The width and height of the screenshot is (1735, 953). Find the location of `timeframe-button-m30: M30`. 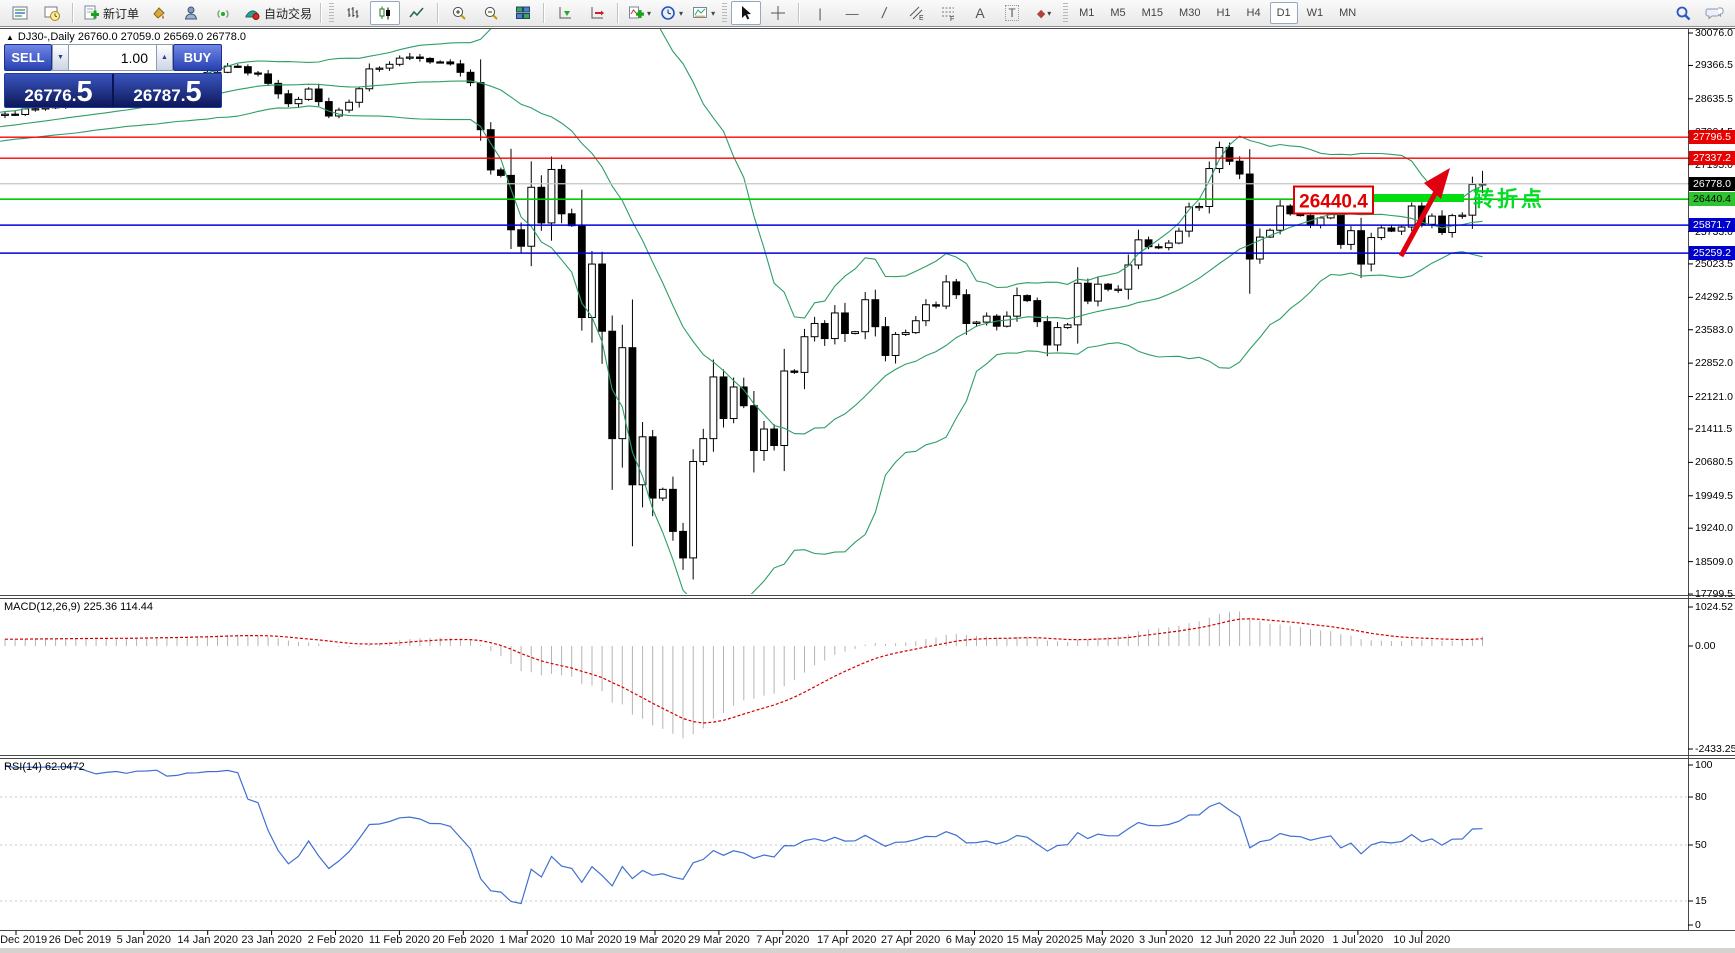

timeframe-button-m30: M30 is located at coordinates (1190, 13).